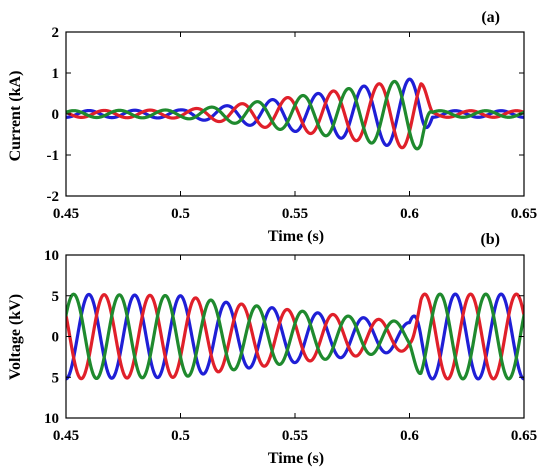 This screenshot has width=550, height=472. What do you see at coordinates (490, 17) in the screenshot?
I see `panel-a-label: (a)` at bounding box center [490, 17].